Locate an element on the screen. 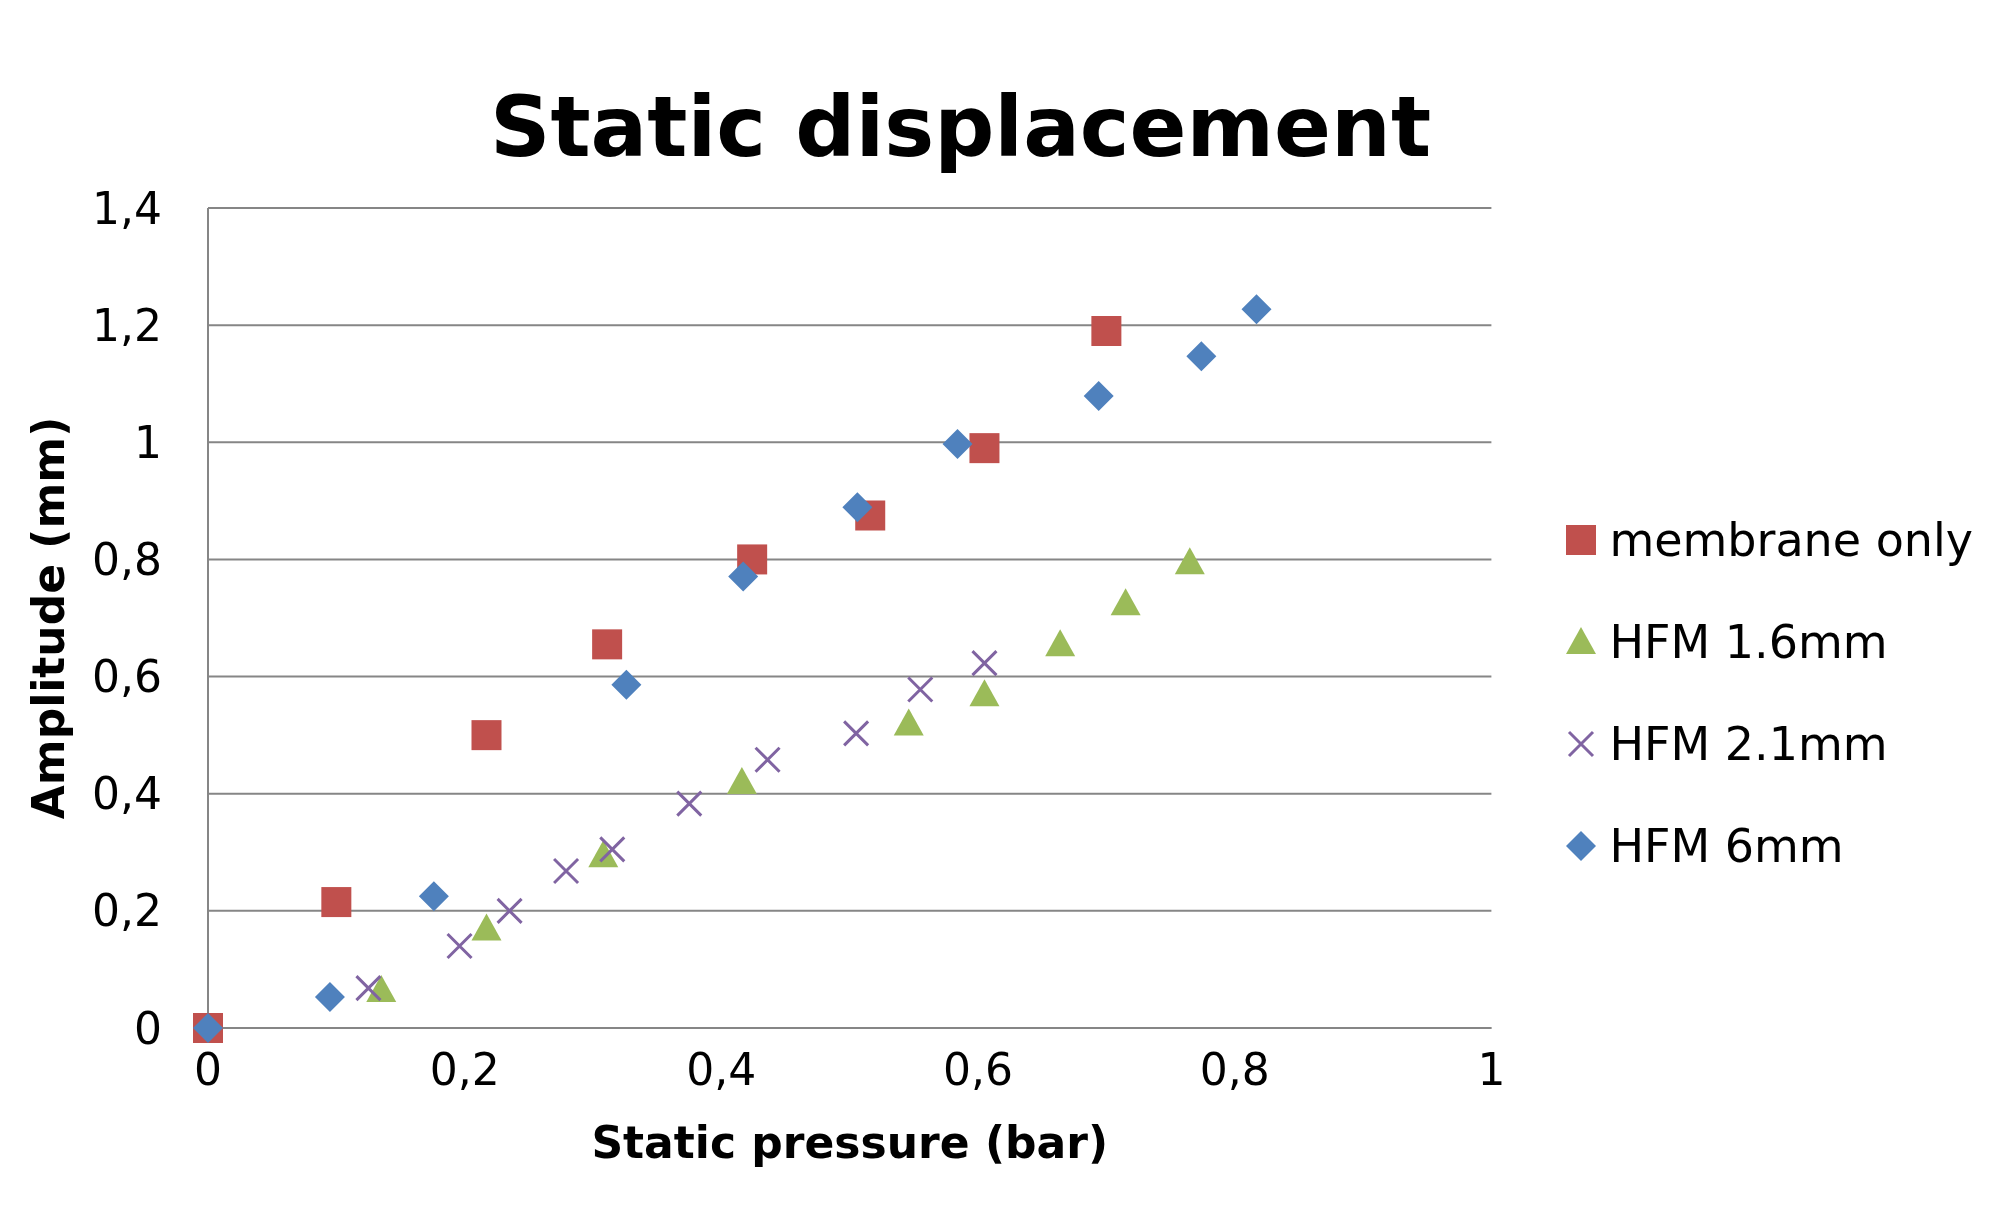  chart-title: Static displacement is located at coordinates (960, 127).